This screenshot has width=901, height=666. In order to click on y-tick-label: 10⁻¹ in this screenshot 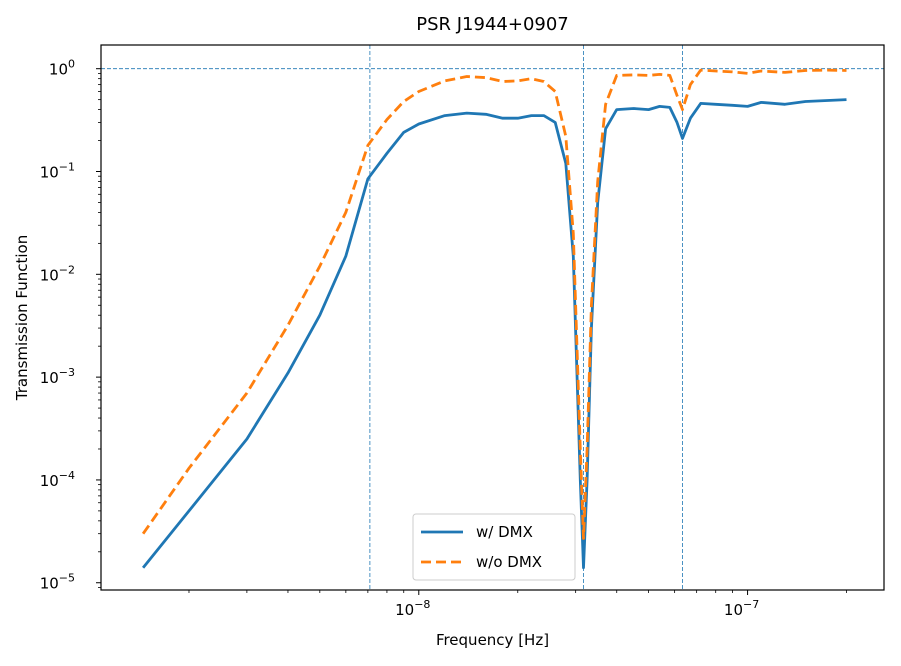, I will do `click(57, 171)`.